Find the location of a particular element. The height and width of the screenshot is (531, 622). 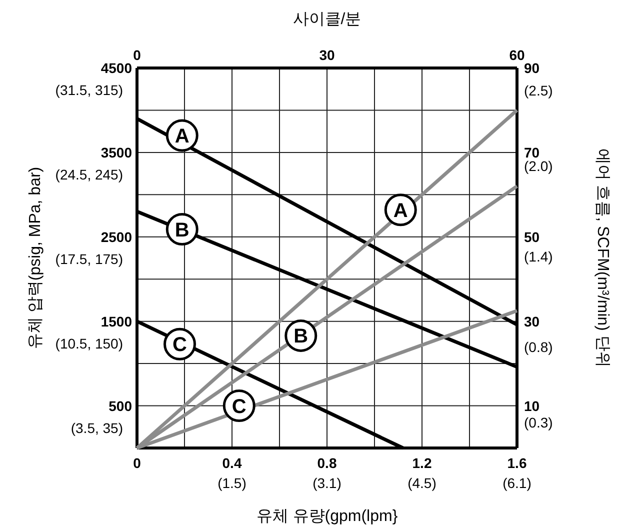

y3-tick-label: (0.8) is located at coordinates (538, 346).